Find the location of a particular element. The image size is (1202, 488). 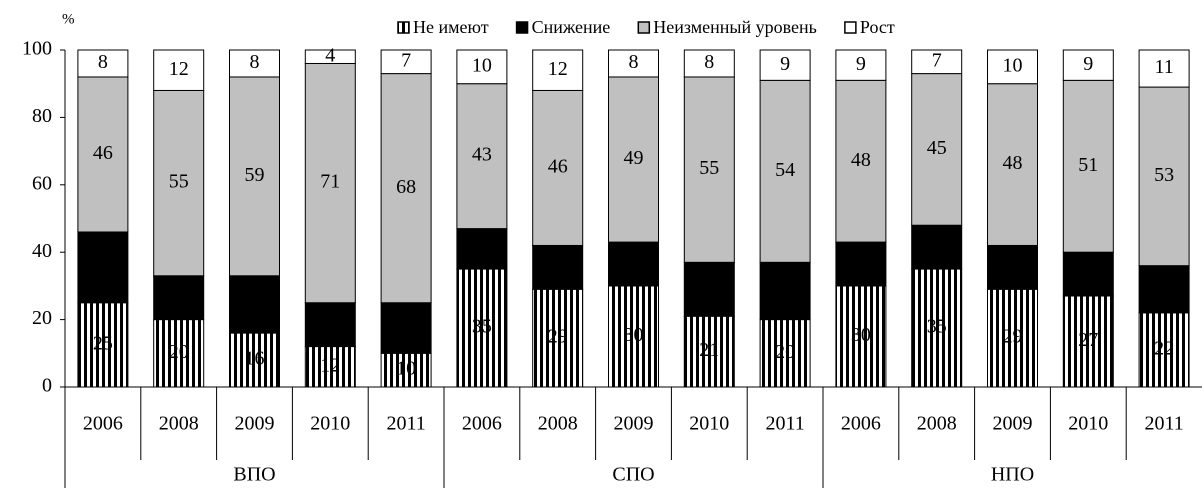

data-label: 48 is located at coordinates (861, 160).